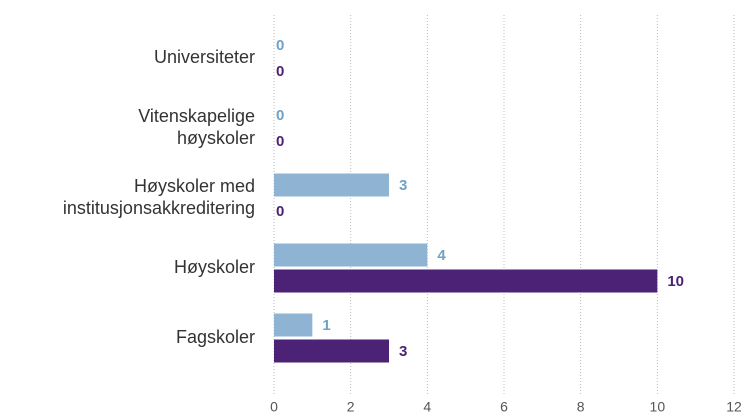 This screenshot has height=419, width=745. I want to click on x-tick-label: 6, so click(504, 407).